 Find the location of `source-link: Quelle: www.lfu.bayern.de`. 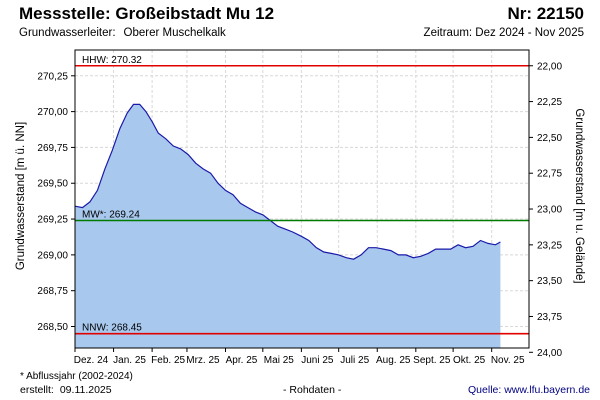

source-link: Quelle: www.lfu.bayern.de is located at coordinates (529, 390).